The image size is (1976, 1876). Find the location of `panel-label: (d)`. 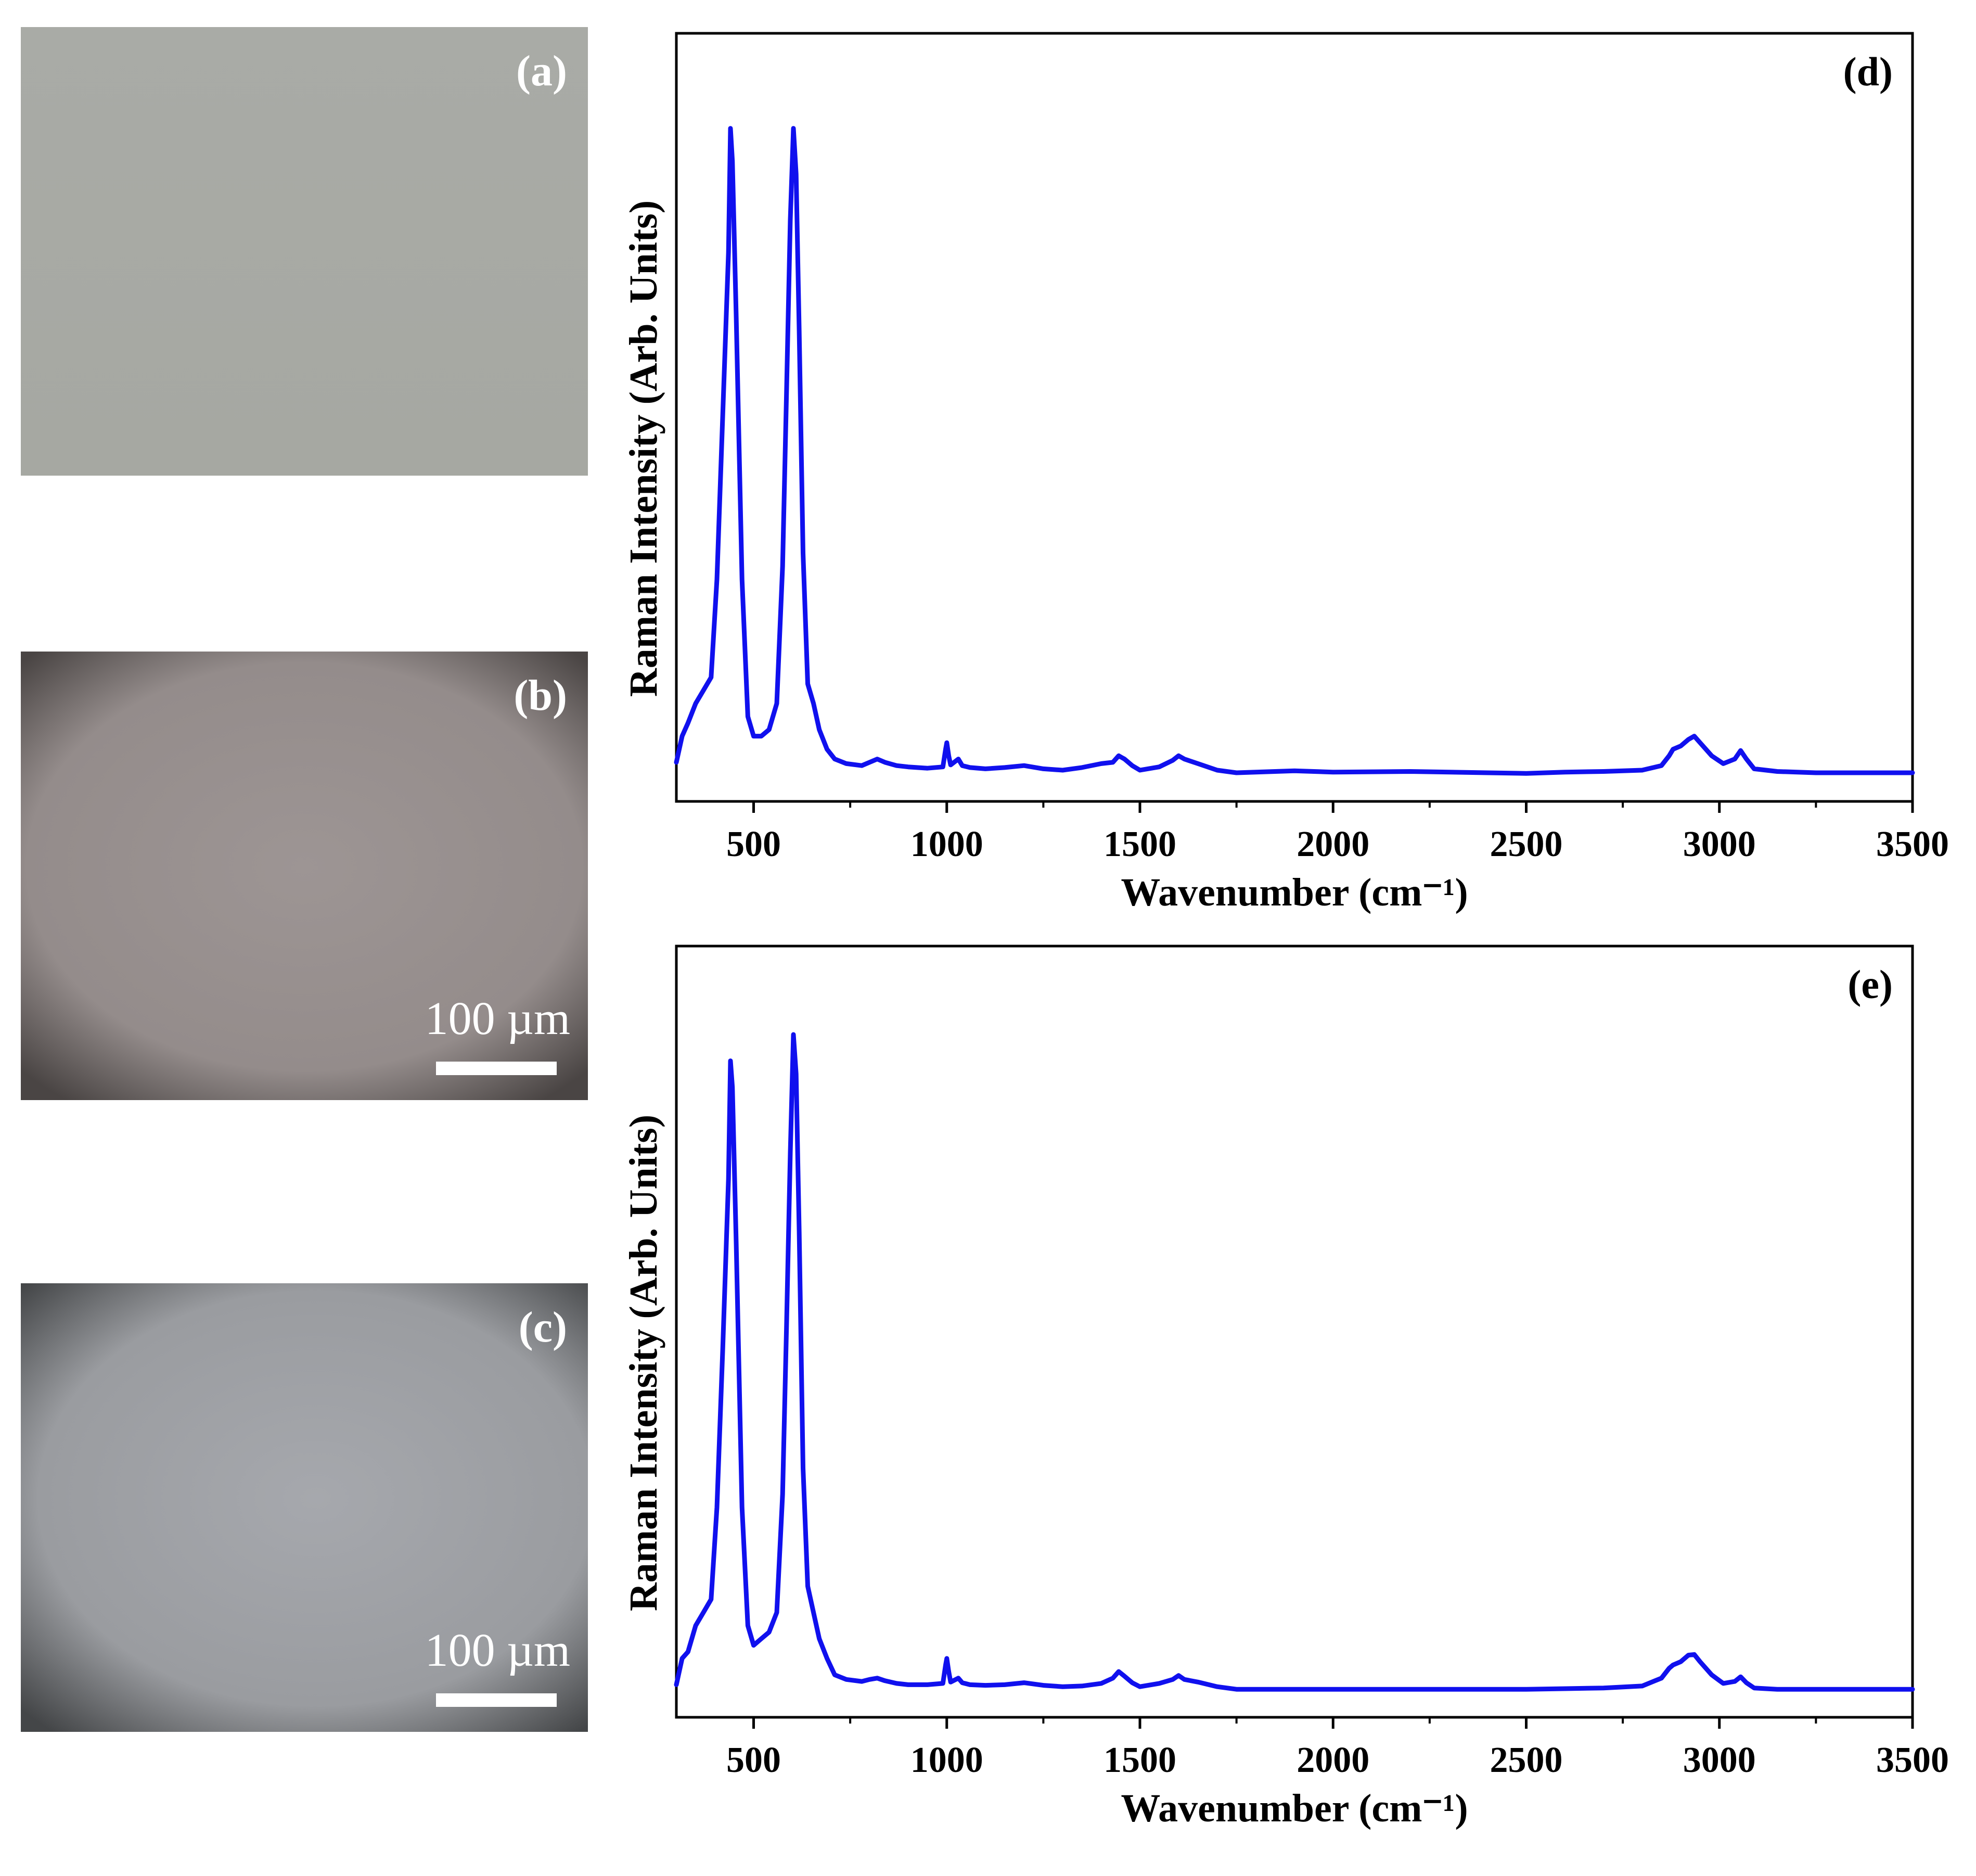

panel-label: (d) is located at coordinates (1868, 71).